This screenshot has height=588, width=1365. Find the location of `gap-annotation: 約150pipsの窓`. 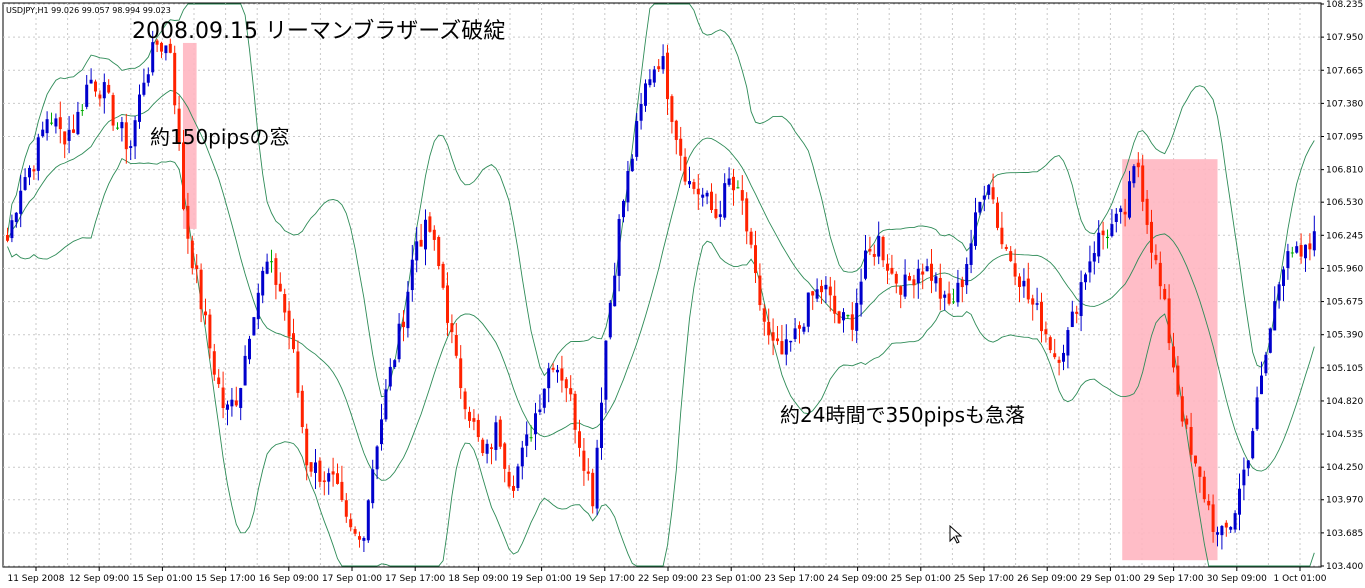

gap-annotation: 約150pipsの窓 is located at coordinates (220, 137).